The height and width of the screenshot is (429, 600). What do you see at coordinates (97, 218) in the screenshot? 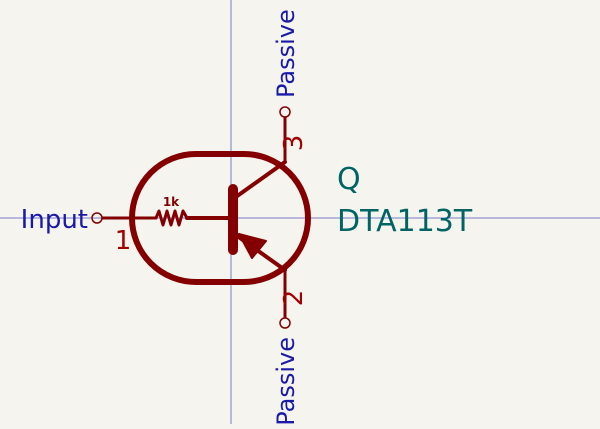
I see `pin-1-connection-point` at bounding box center [97, 218].